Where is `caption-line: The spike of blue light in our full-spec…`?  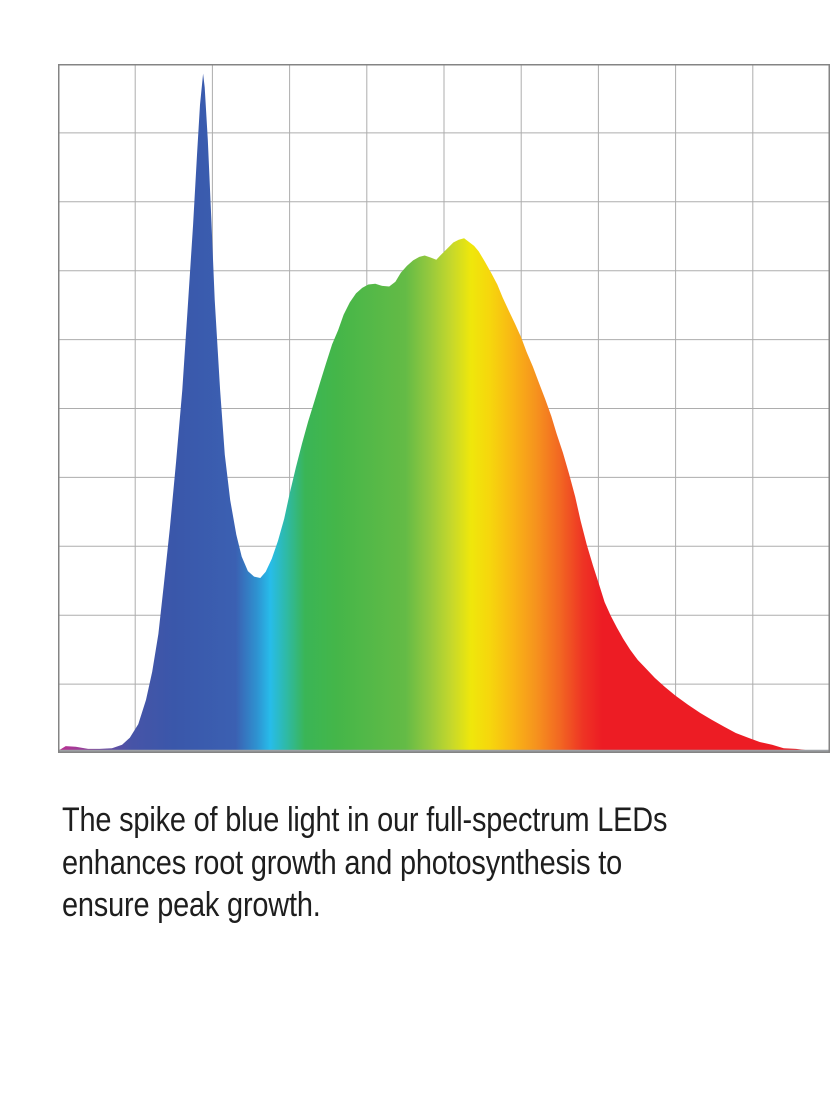
caption-line: The spike of blue light in our full-spec… is located at coordinates (365, 820).